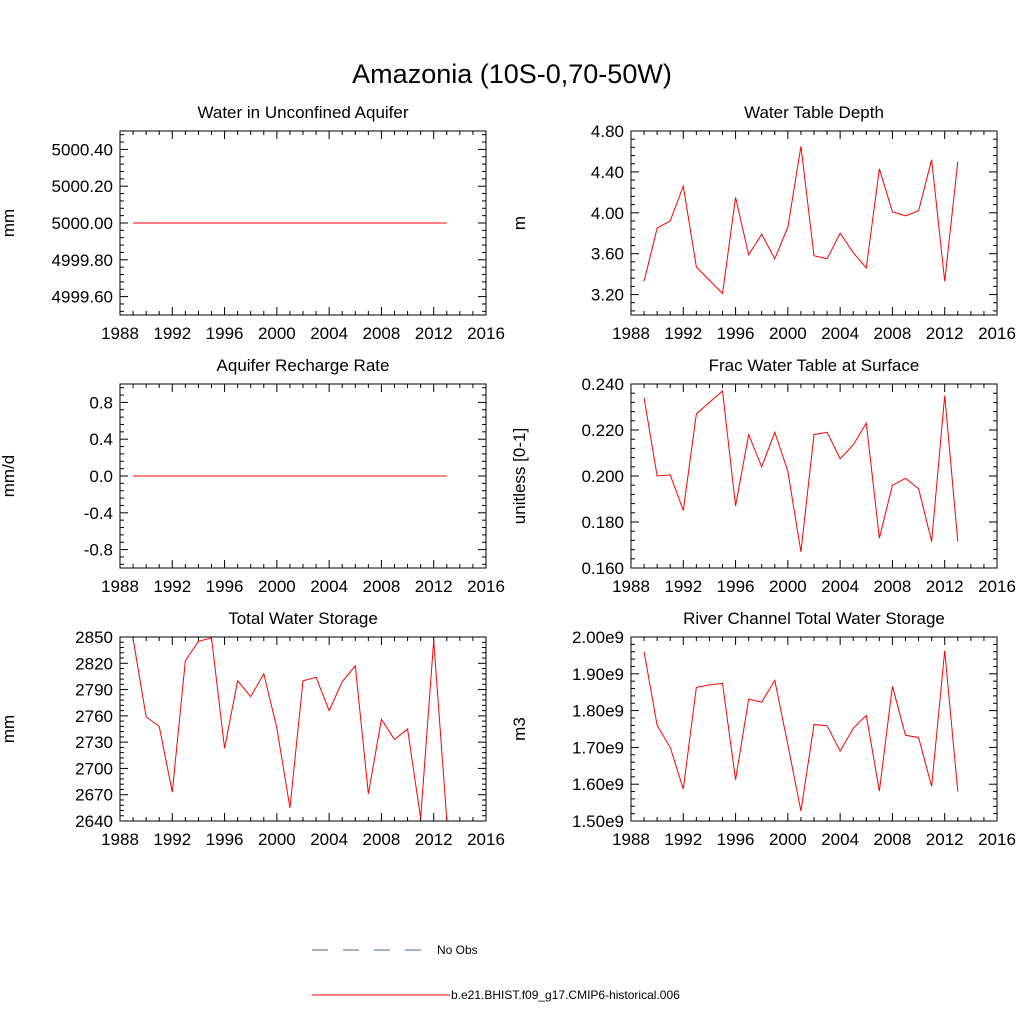 This screenshot has height=1024, width=1024. Describe the element at coordinates (607, 172) in the screenshot. I see `y-tick-label: 4.40` at that location.